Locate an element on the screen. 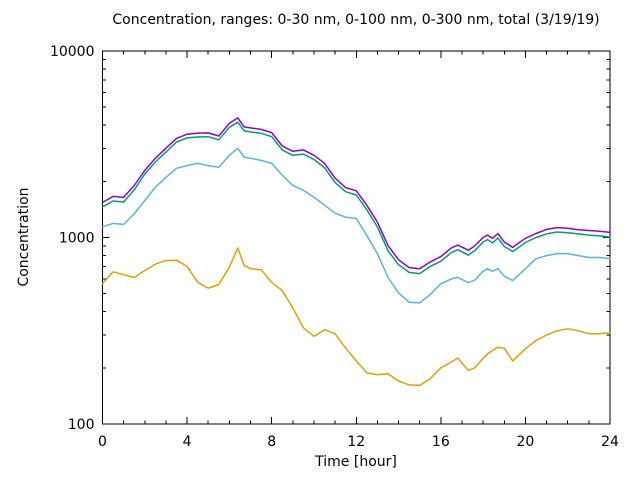 This screenshot has width=640, height=480. x-tick-label: 4 is located at coordinates (187, 442).